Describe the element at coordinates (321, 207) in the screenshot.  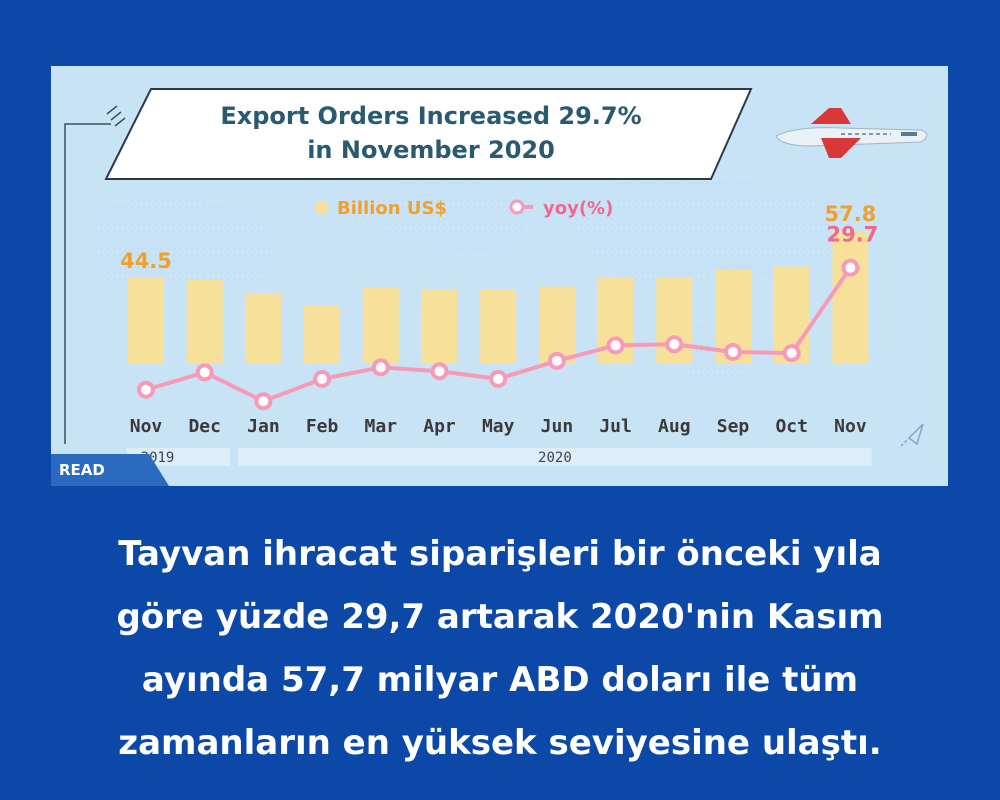
I see `legend-bar-swatch` at that location.